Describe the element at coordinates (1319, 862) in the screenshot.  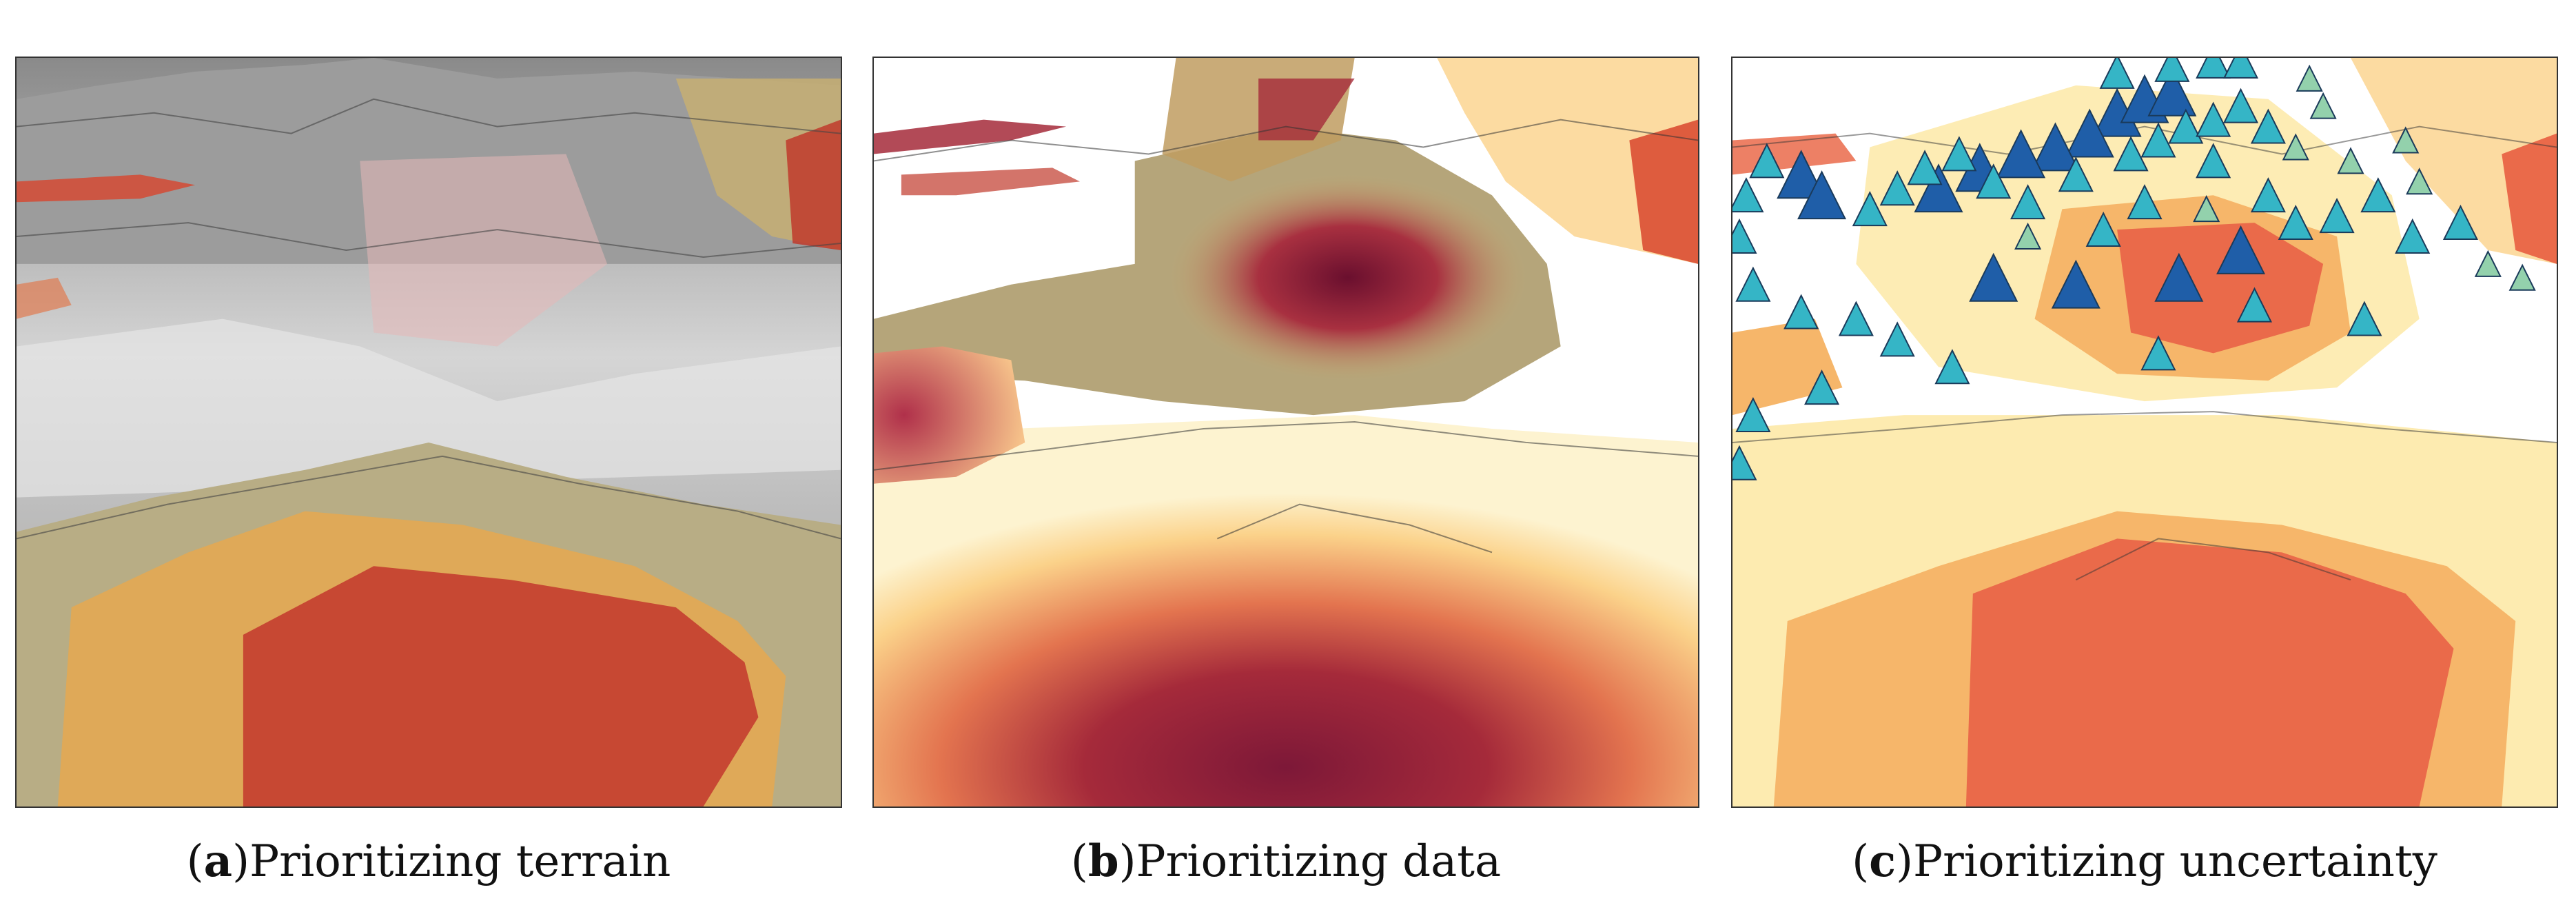
I see `caption-text-b: Prioritizing data` at that location.